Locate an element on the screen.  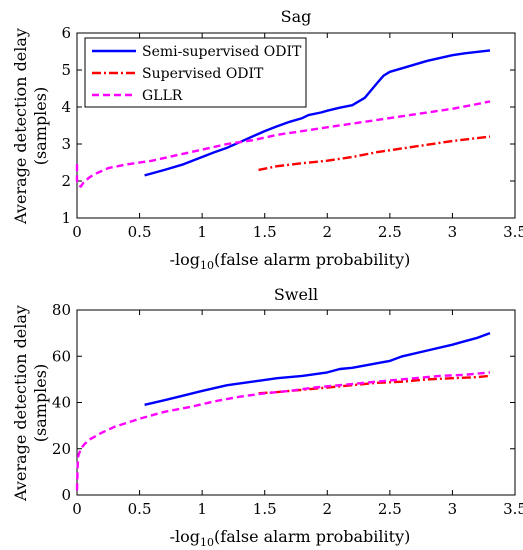
y-tick-label: 3 is located at coordinates (66, 144).